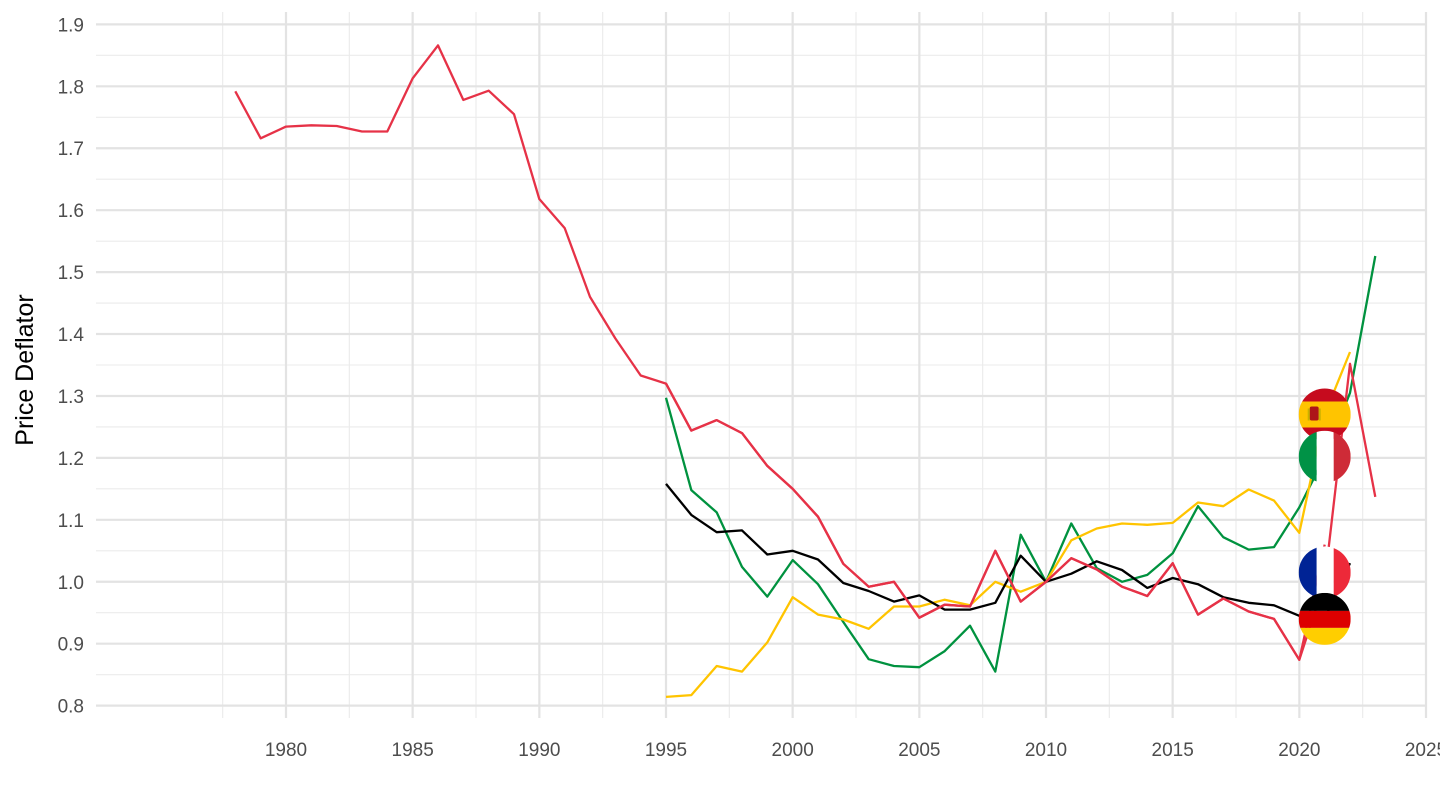 This screenshot has height=810, width=1440. What do you see at coordinates (793, 750) in the screenshot?
I see `x-tick-label: 2000` at bounding box center [793, 750].